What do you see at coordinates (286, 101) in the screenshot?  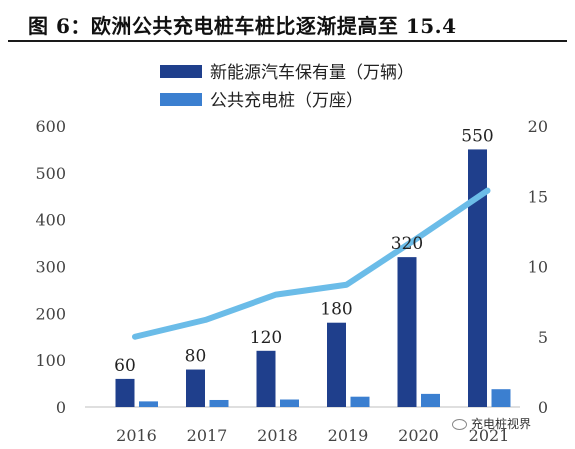 I see `legend-label-chargers: 公共充电桩（万座）` at bounding box center [286, 101].